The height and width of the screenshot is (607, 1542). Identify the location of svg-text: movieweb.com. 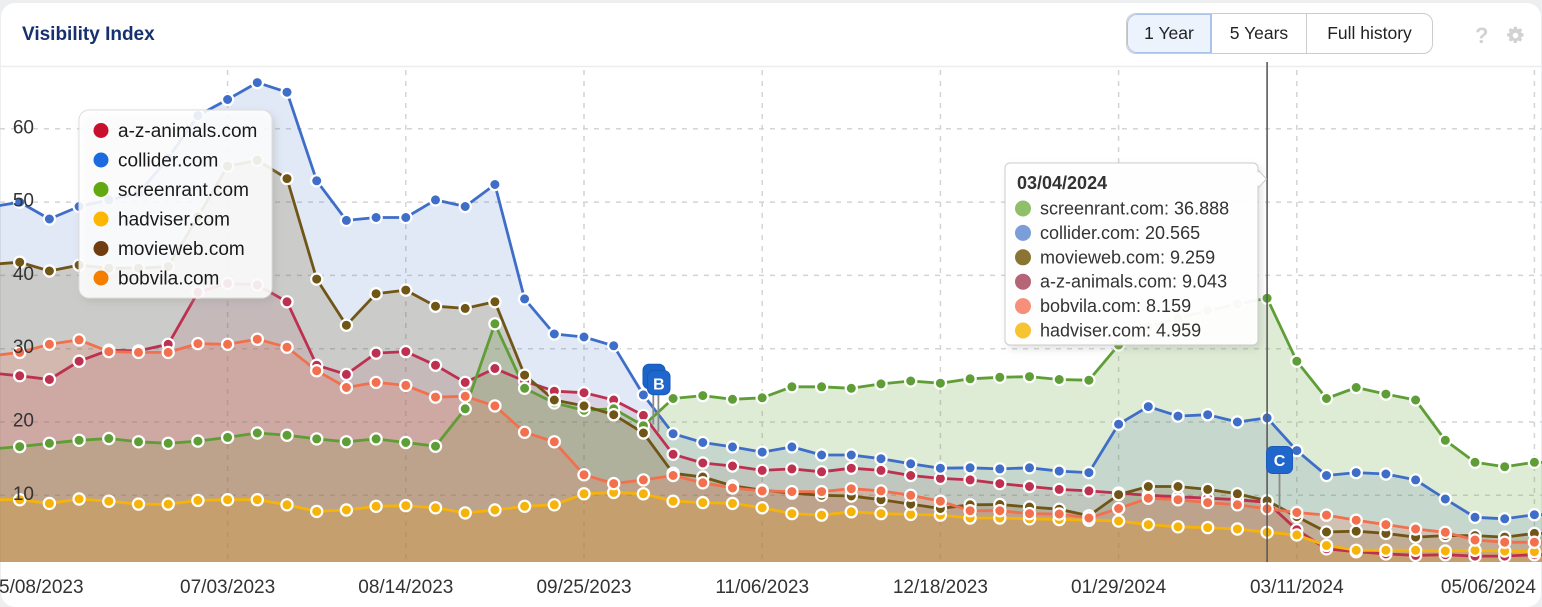
(181, 249).